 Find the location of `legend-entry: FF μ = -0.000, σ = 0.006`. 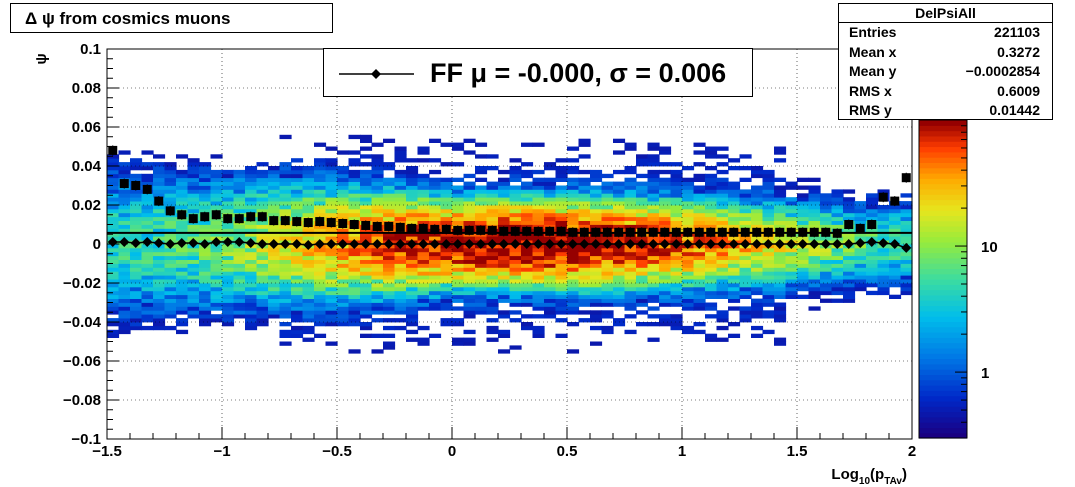

legend-entry: FF μ = -0.000, σ = 0.006 is located at coordinates (578, 73).